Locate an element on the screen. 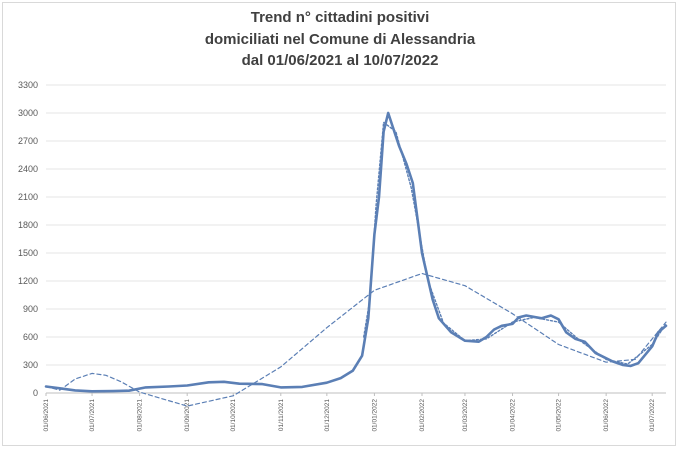  y-tick-label: 600 is located at coordinates (30, 337).